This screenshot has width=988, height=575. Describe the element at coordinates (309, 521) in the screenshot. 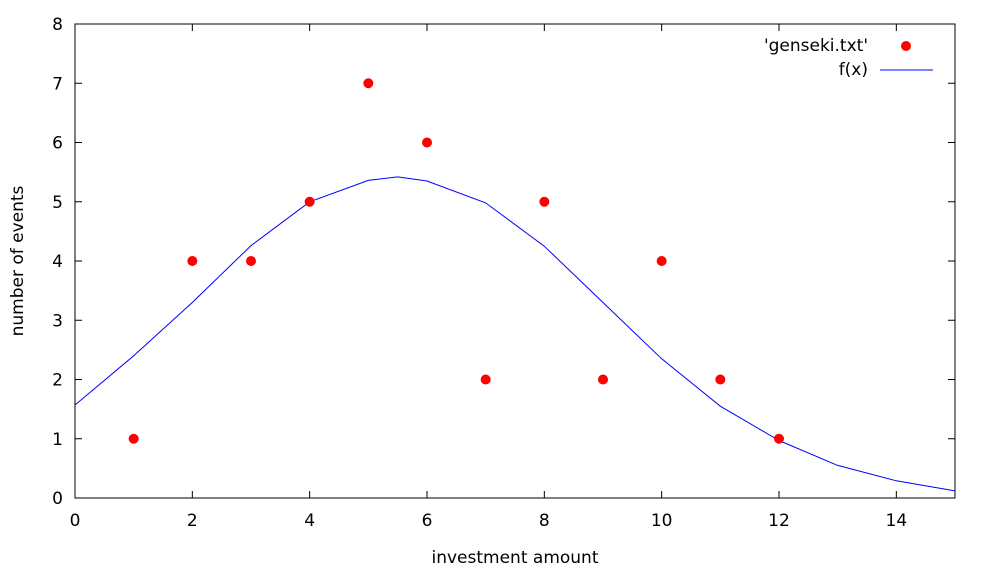

I see `x-tick-label: 4` at that location.